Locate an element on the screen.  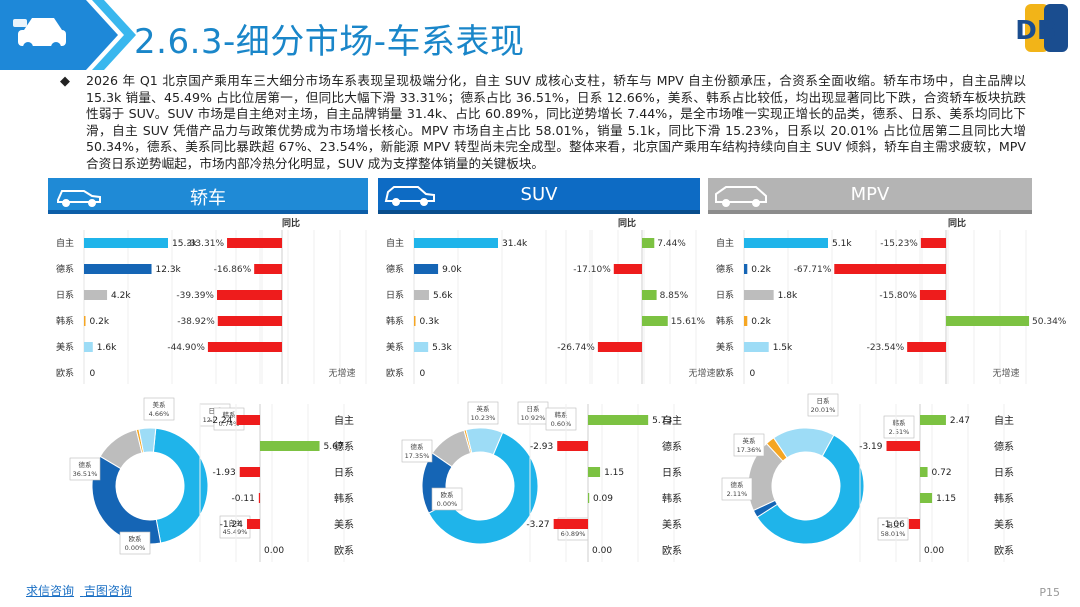
donut-label-日系: 20.01% is located at coordinates (823, 410).